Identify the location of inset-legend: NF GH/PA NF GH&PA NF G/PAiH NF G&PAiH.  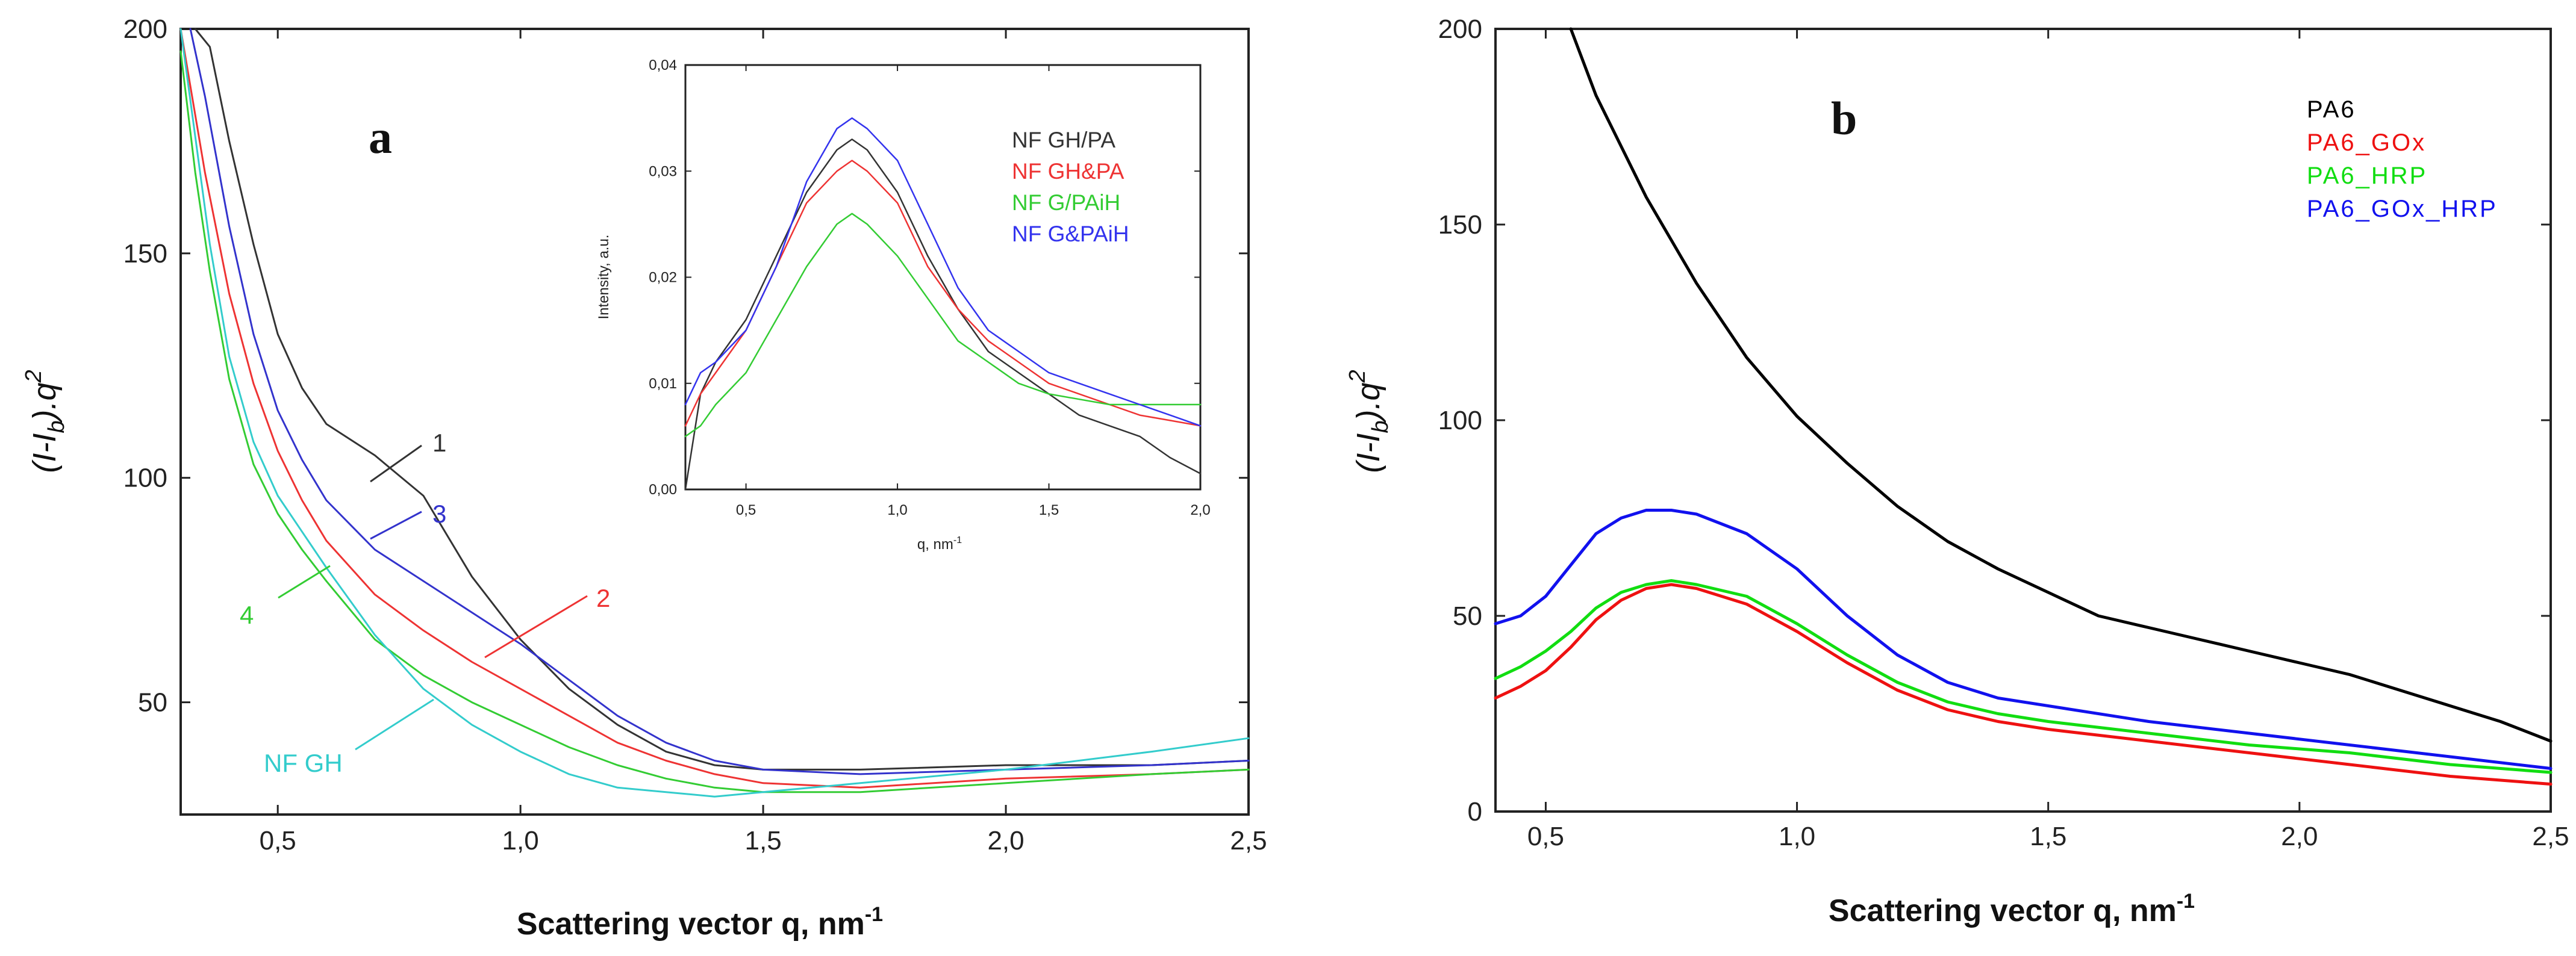
(1070, 187).